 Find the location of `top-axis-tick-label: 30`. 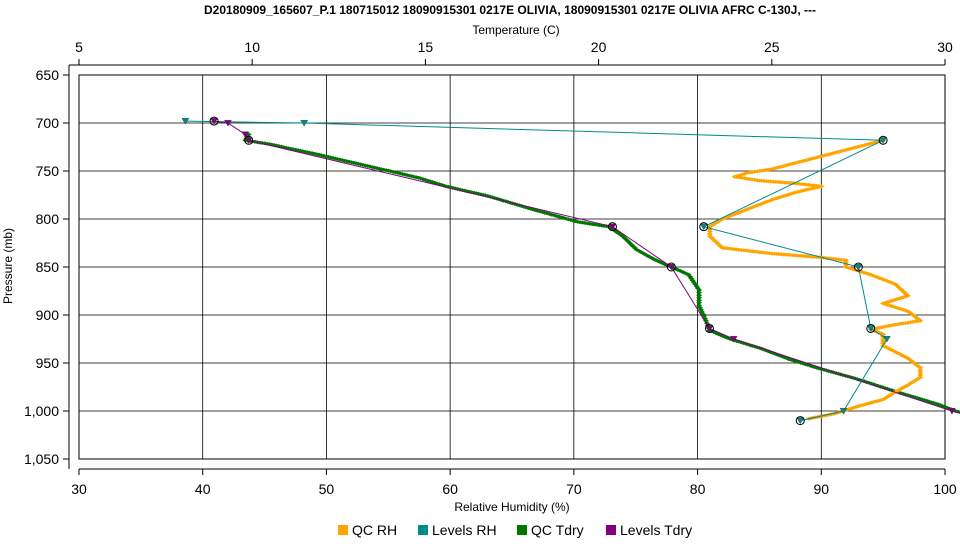

top-axis-tick-label: 30 is located at coordinates (945, 47).